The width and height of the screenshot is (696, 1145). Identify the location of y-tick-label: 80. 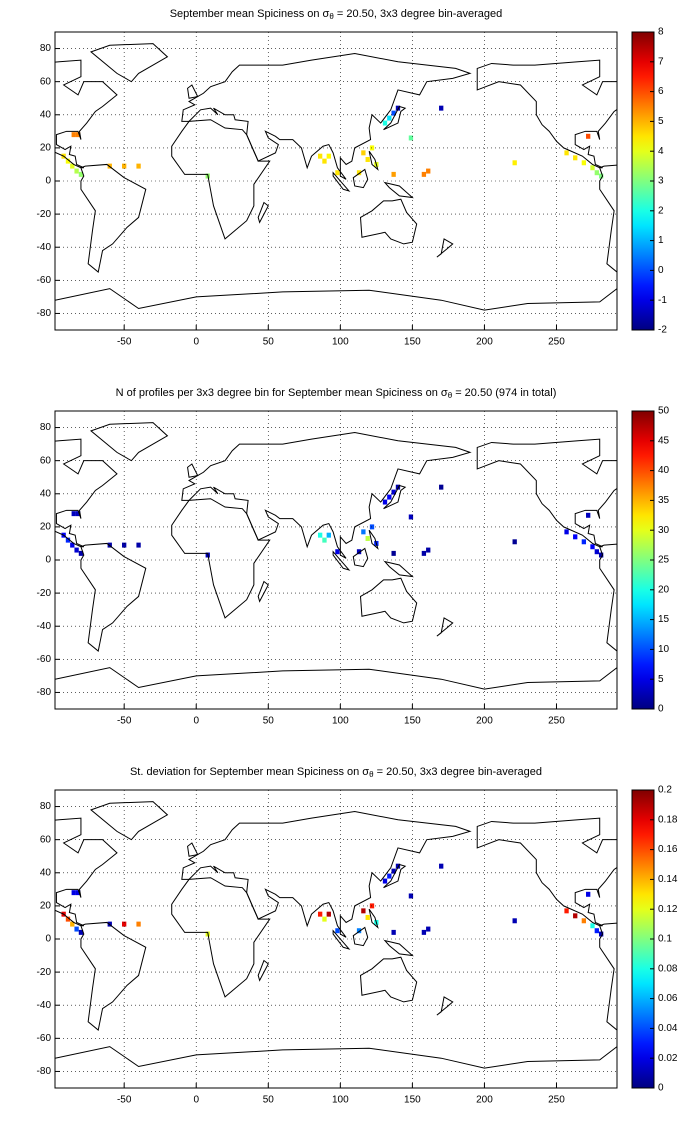
(46, 806).